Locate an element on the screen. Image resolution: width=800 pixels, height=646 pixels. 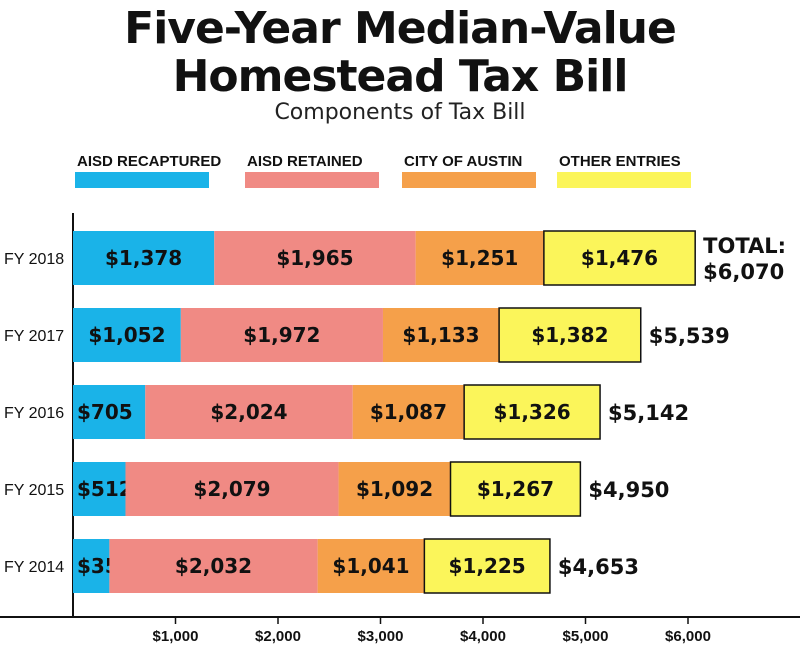
data-label: $1,267 is located at coordinates (515, 489).